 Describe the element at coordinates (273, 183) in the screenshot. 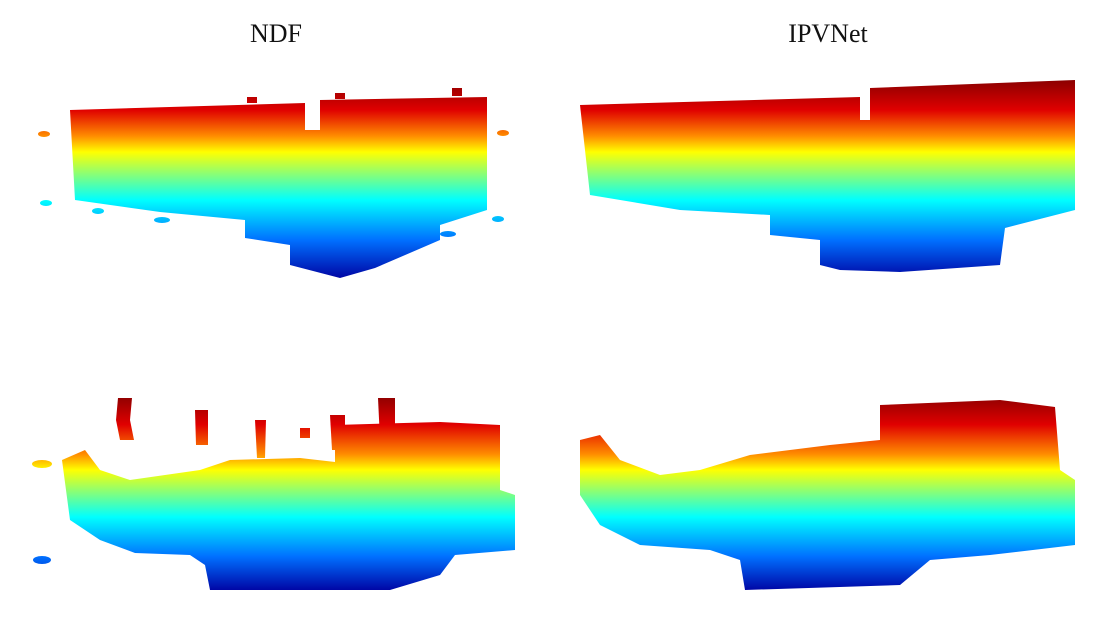

I see `point-cloud-ndf-top` at that location.